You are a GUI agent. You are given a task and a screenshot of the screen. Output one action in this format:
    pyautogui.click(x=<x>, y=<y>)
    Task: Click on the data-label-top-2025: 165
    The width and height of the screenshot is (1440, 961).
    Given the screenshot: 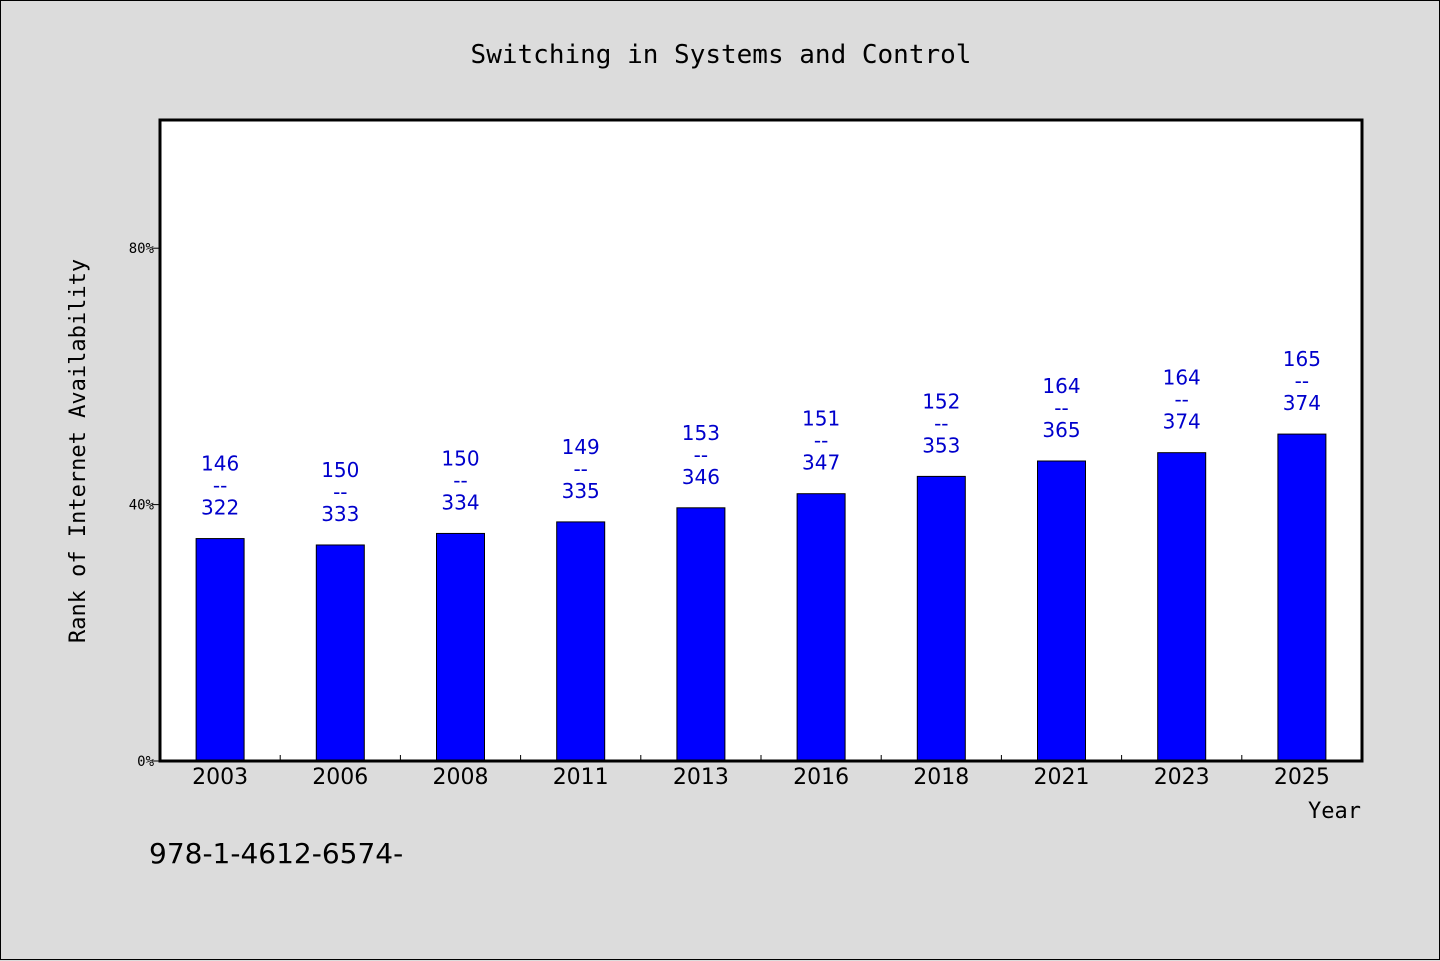 What is the action you would take?
    pyautogui.click(x=1302, y=359)
    